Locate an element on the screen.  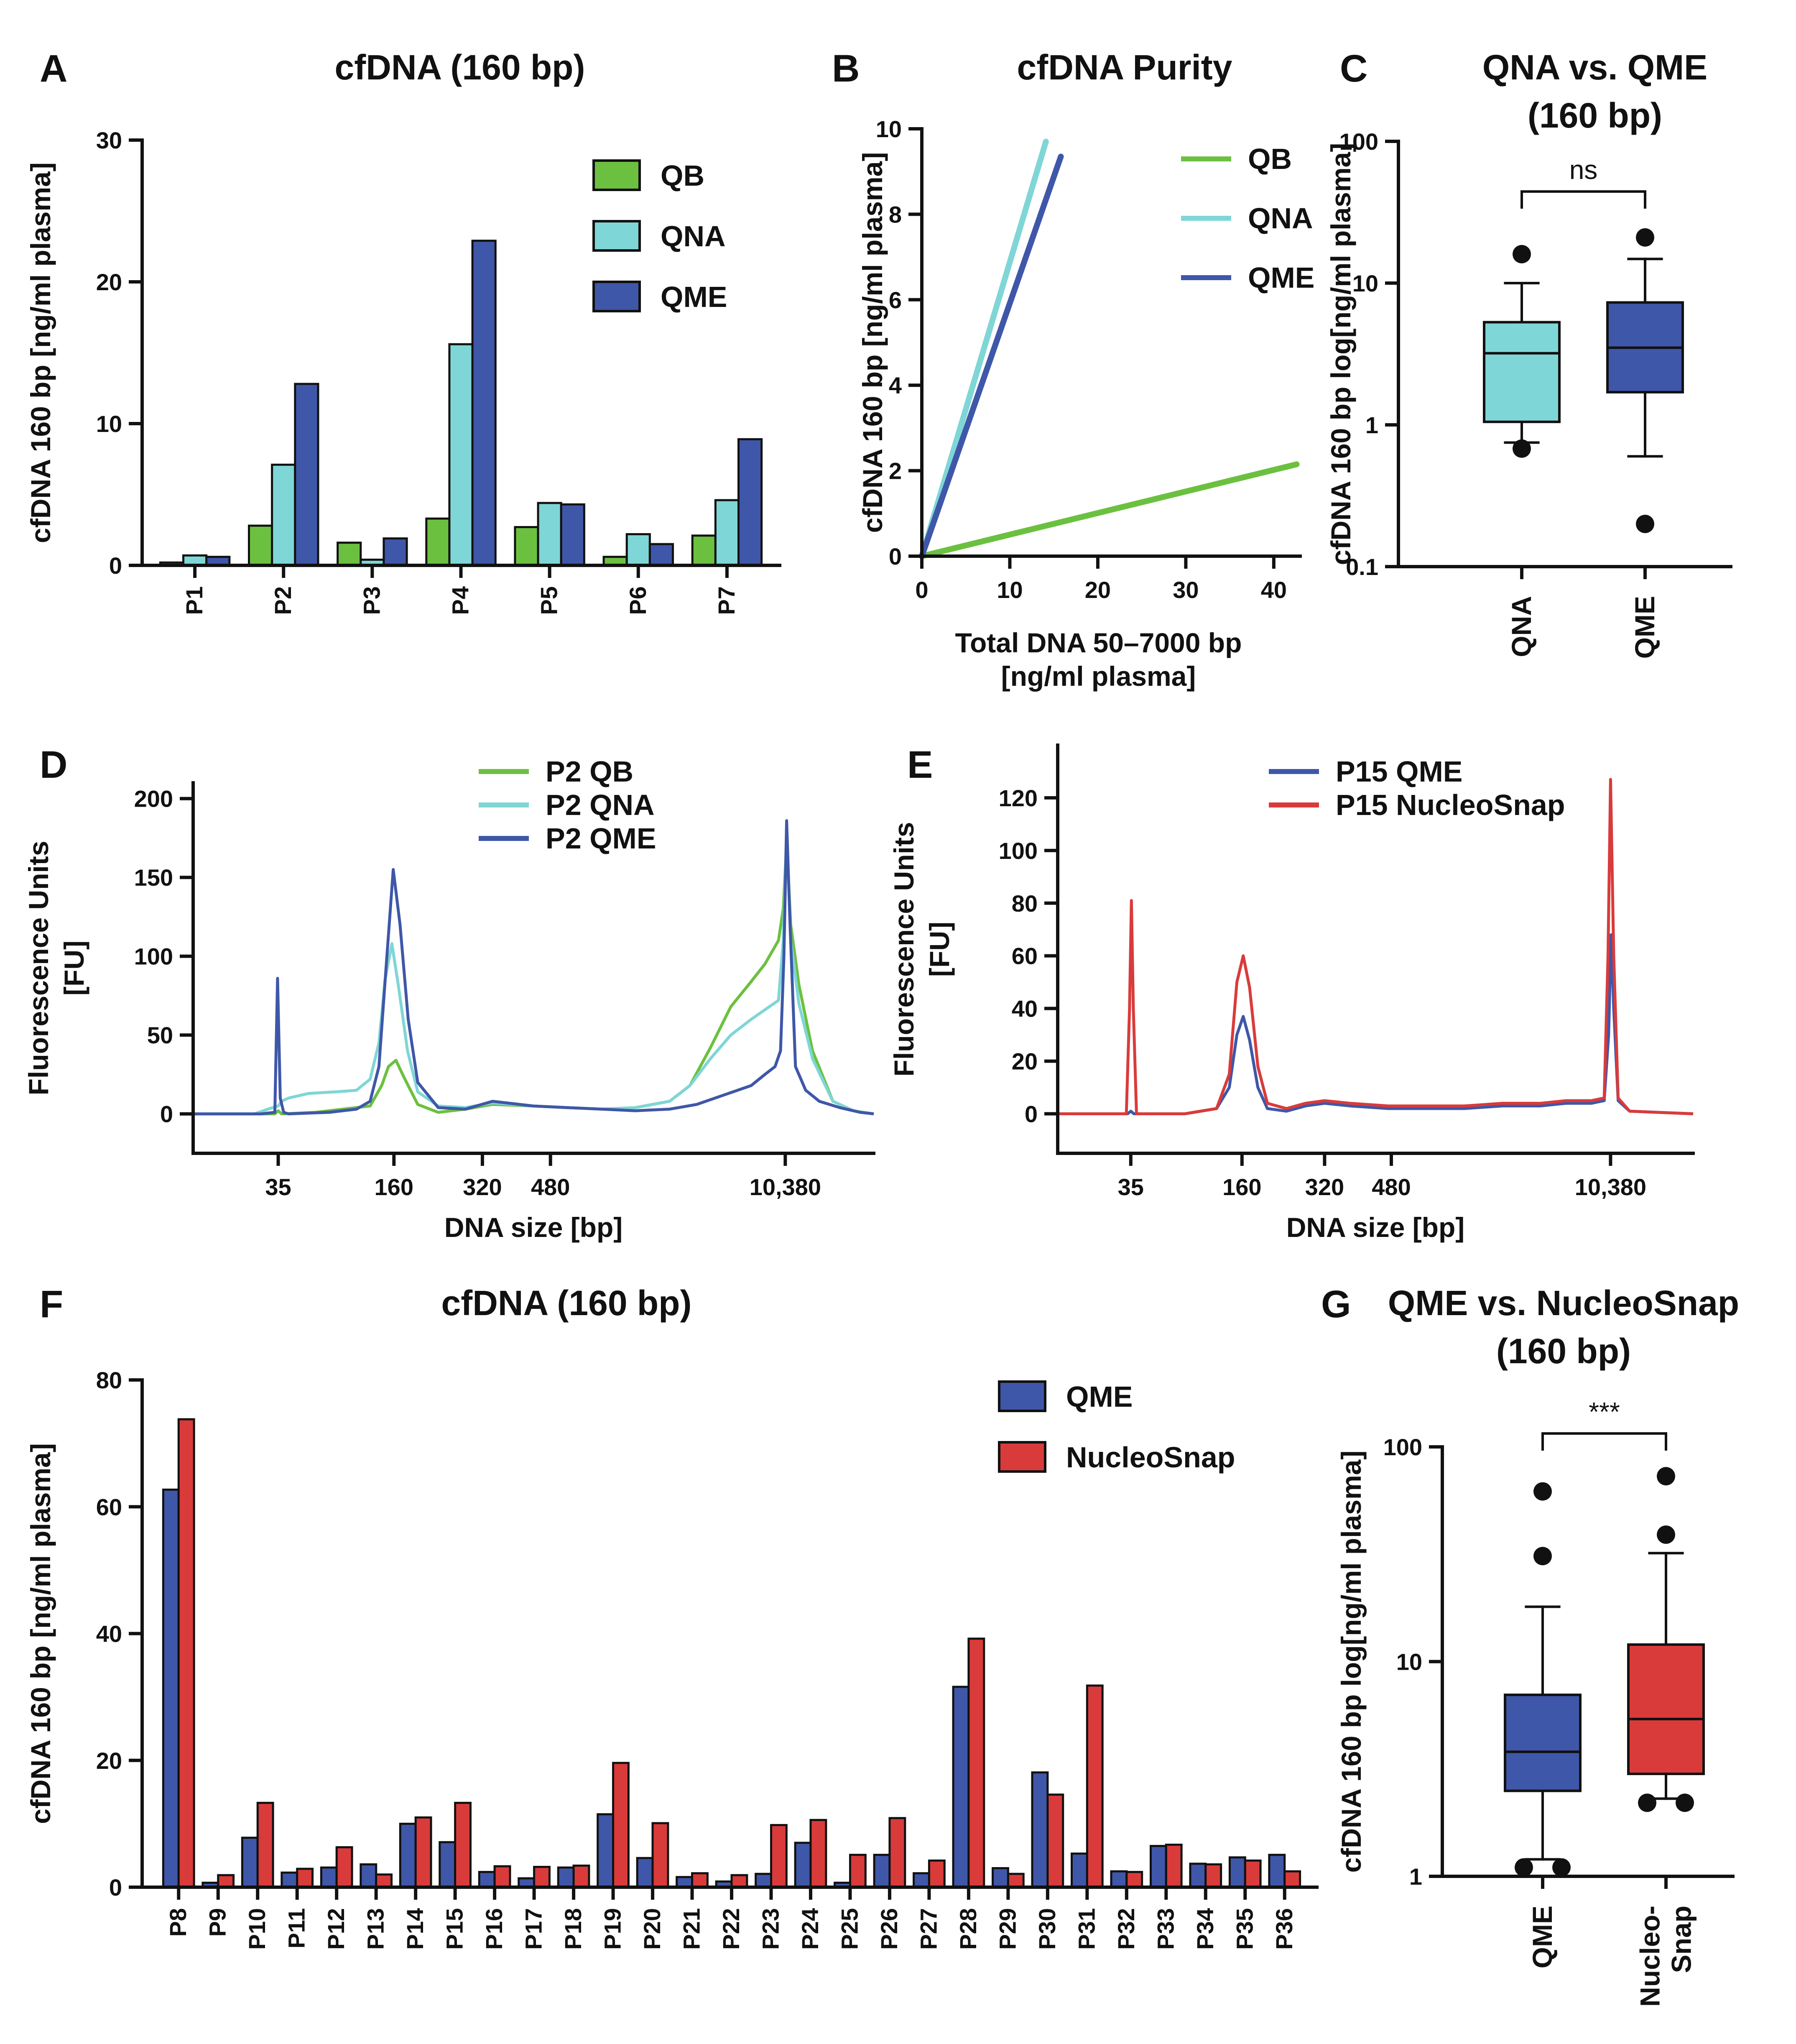
legend-label-D: P2 QNA is located at coordinates (600, 805).